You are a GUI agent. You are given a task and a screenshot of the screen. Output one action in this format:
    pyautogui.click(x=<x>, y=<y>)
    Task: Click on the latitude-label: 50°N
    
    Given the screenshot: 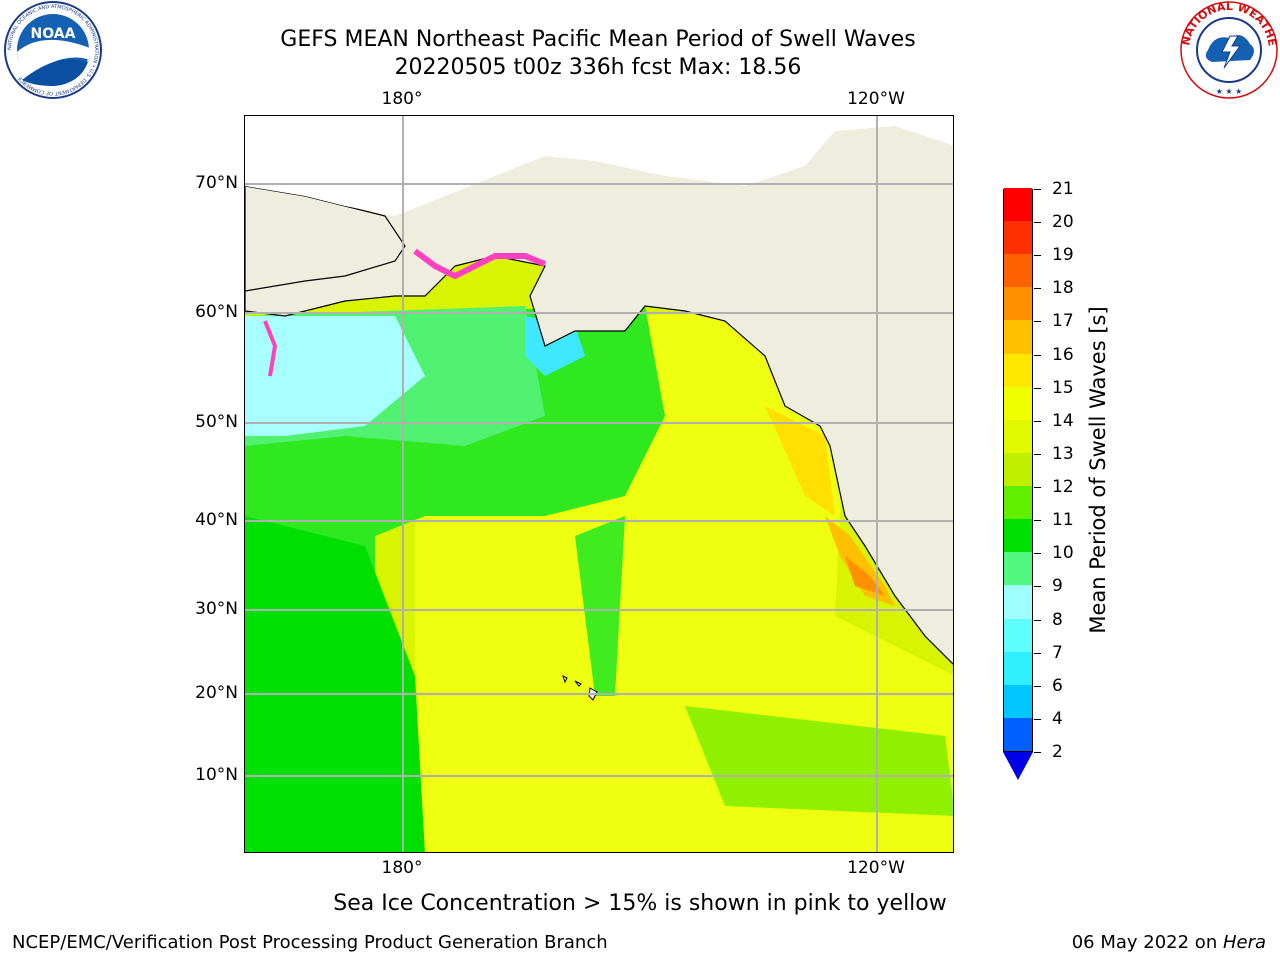 What is the action you would take?
    pyautogui.click(x=216, y=422)
    